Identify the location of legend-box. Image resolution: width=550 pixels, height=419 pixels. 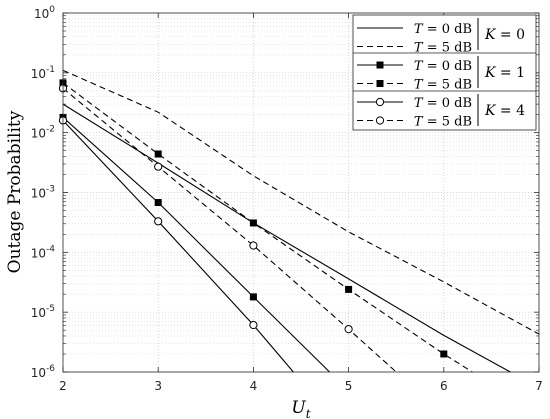
(444, 72).